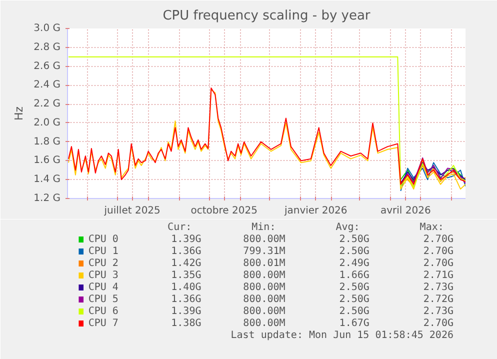 The width and height of the screenshot is (497, 359). What do you see at coordinates (348, 227) in the screenshot?
I see `text: Avg:` at bounding box center [348, 227].